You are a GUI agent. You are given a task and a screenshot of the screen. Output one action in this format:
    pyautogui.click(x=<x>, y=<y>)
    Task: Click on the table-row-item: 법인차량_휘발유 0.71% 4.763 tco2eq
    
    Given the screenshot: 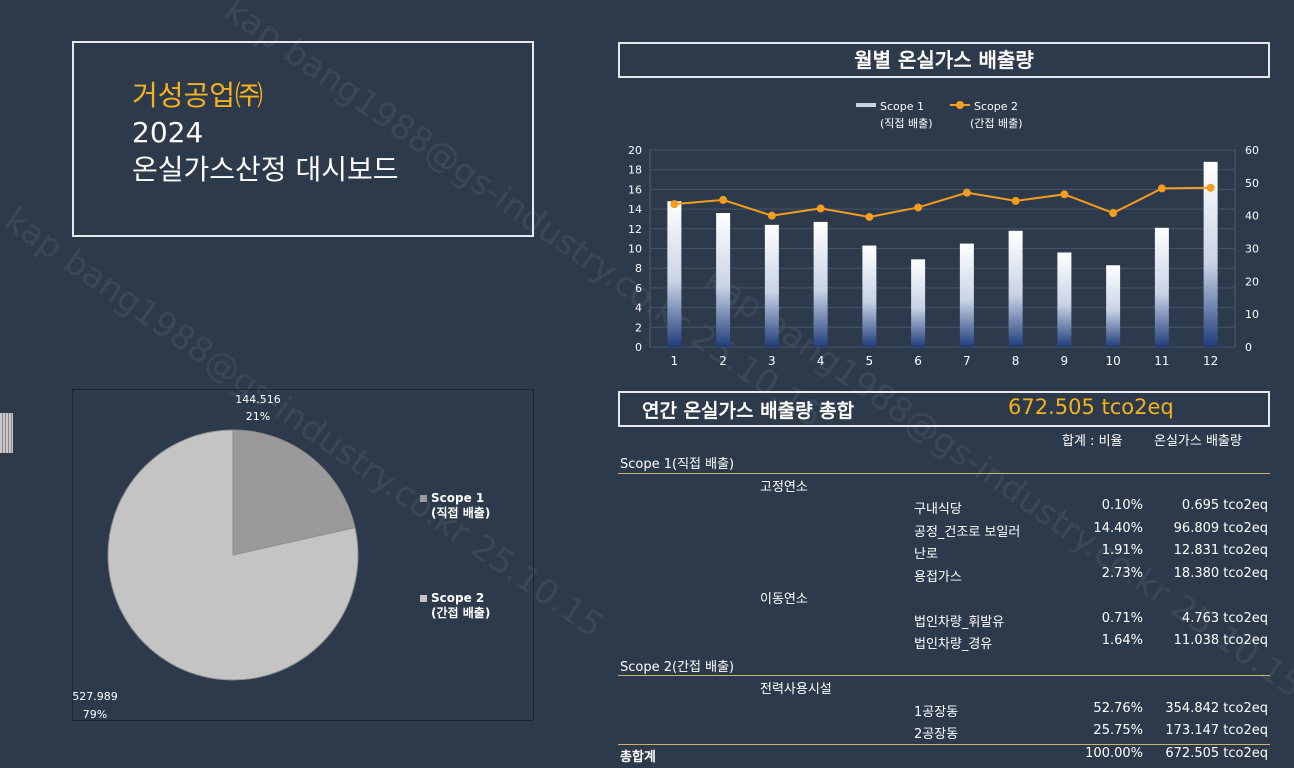 What is the action you would take?
    pyautogui.click(x=944, y=620)
    